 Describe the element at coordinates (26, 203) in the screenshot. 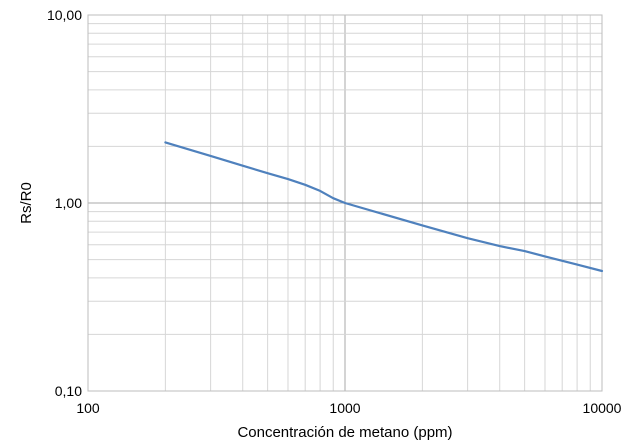

I see `y-axis-title: Rs/R0` at that location.